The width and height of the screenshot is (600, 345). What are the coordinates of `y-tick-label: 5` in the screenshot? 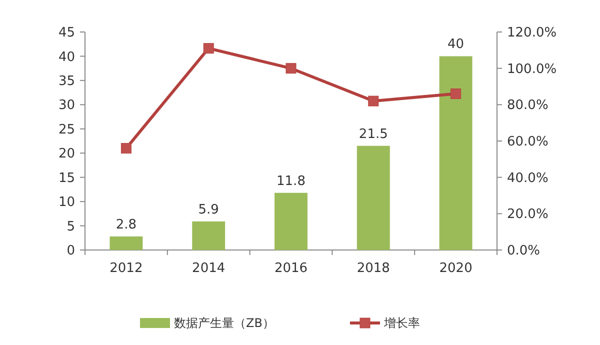 It's located at (70, 226).